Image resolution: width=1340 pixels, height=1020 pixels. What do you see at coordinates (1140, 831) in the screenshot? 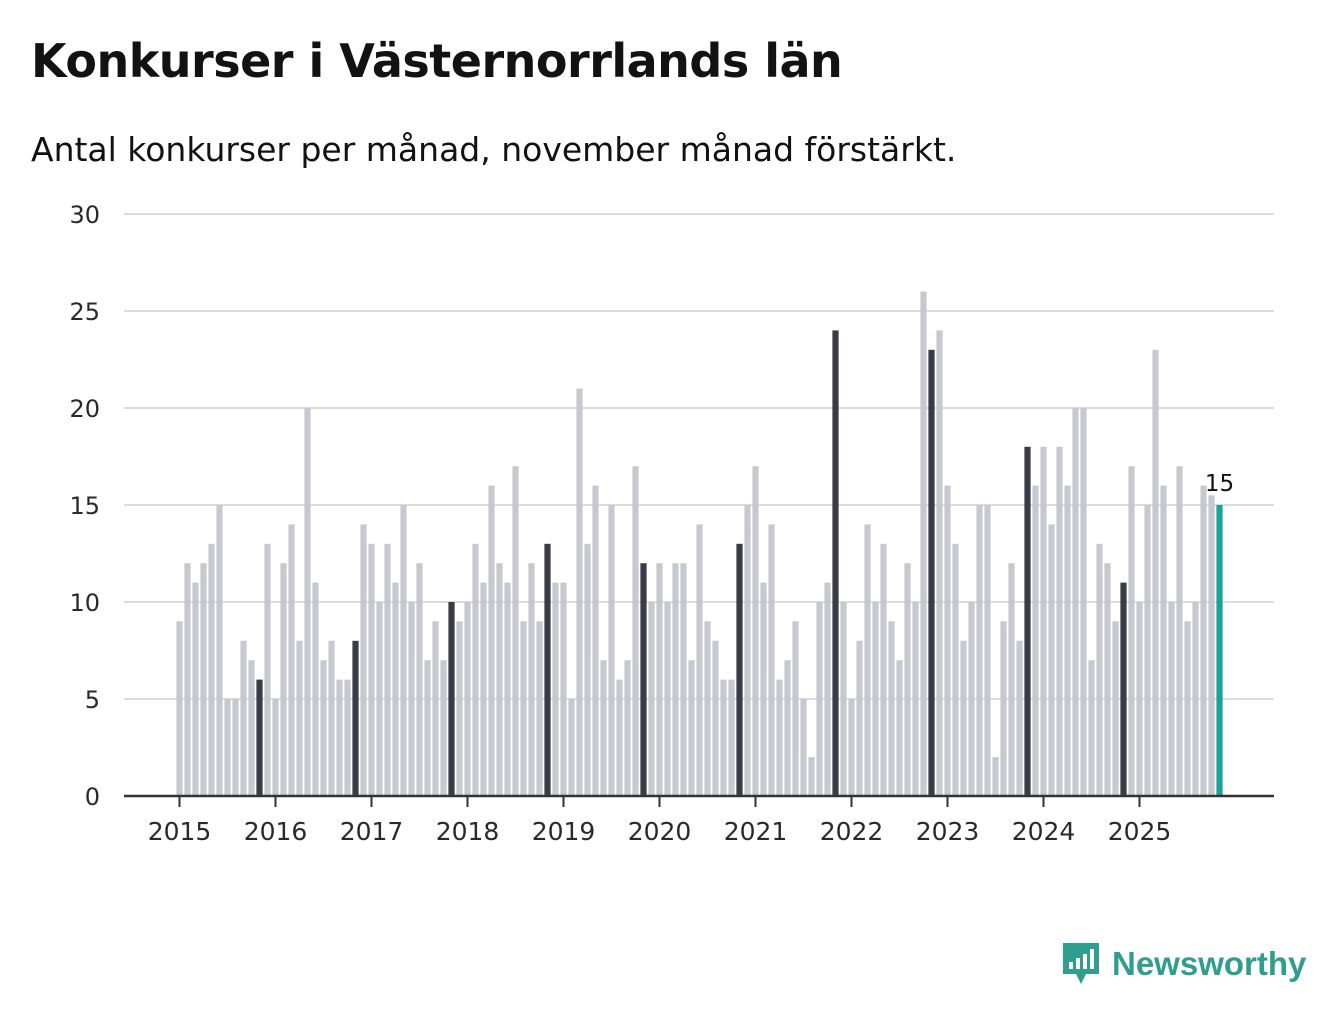
I see `x-tick-label: 2025` at bounding box center [1140, 831].